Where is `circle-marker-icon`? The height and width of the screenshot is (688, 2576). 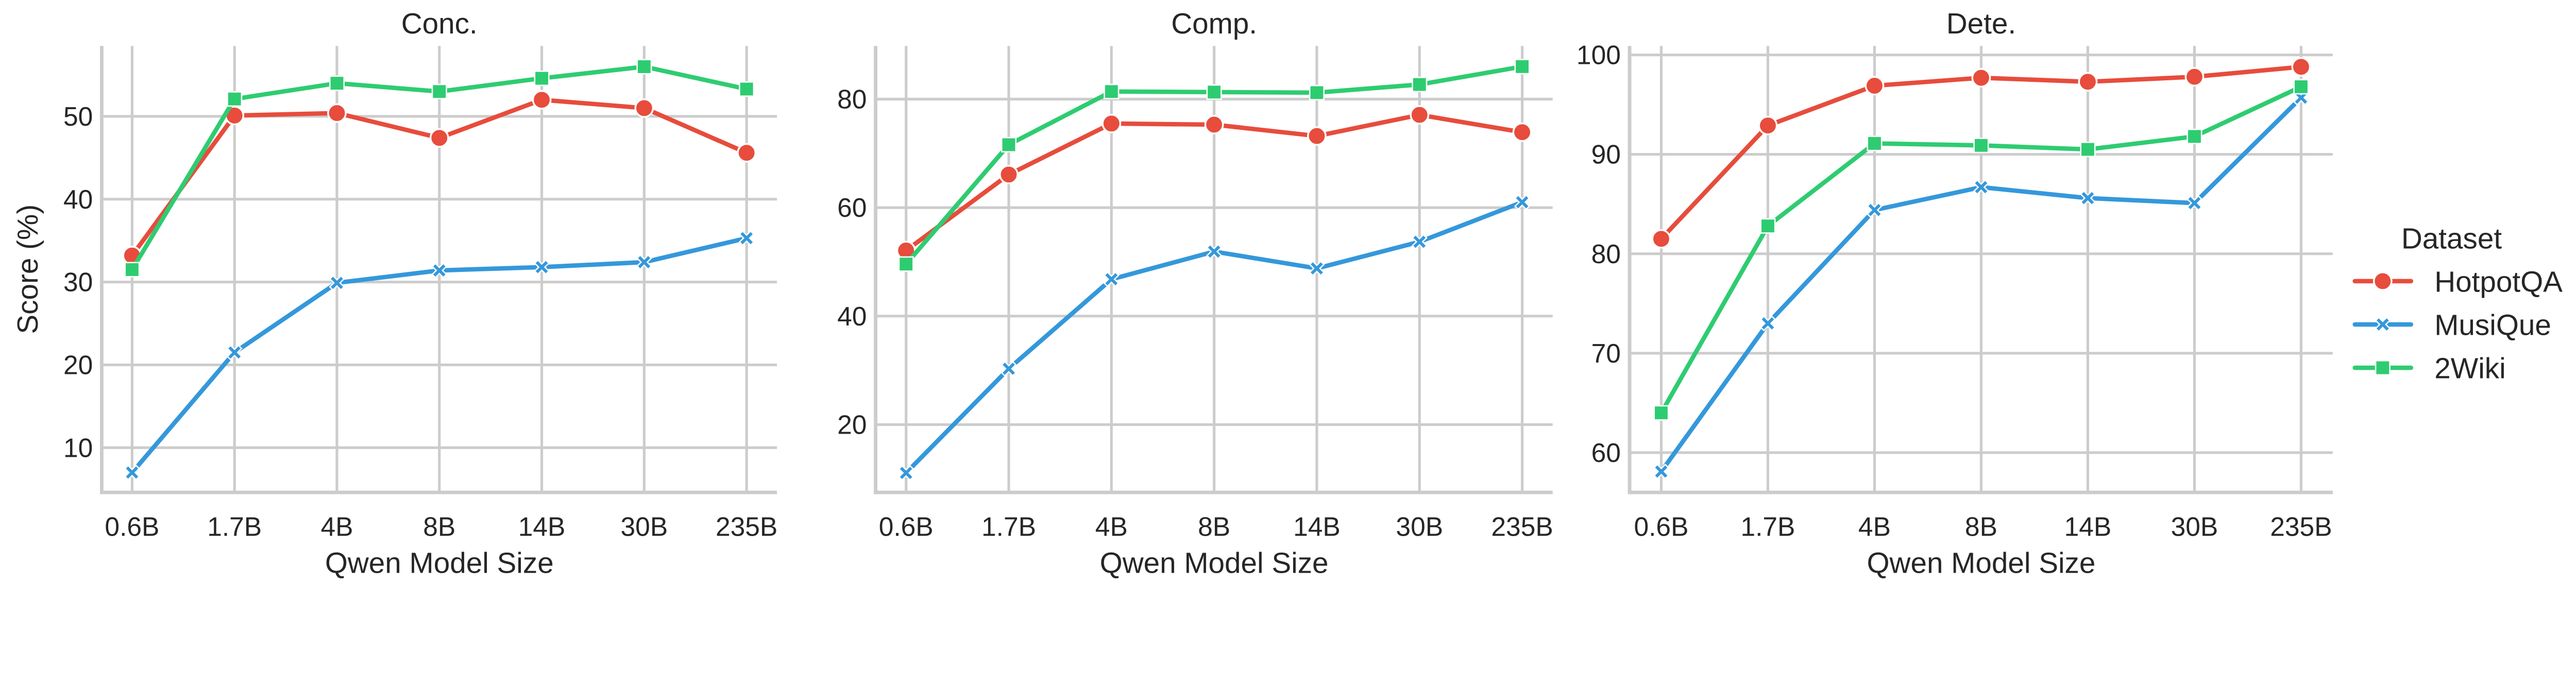
circle-marker-icon is located at coordinates (2382, 281).